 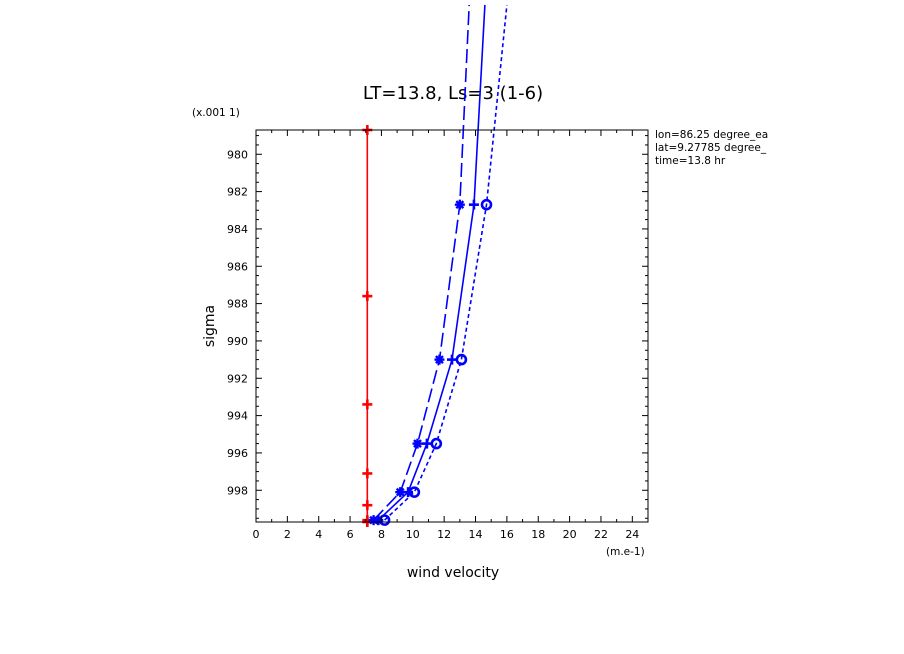 I want to click on y-tick-label: 998, so click(x=237, y=490).